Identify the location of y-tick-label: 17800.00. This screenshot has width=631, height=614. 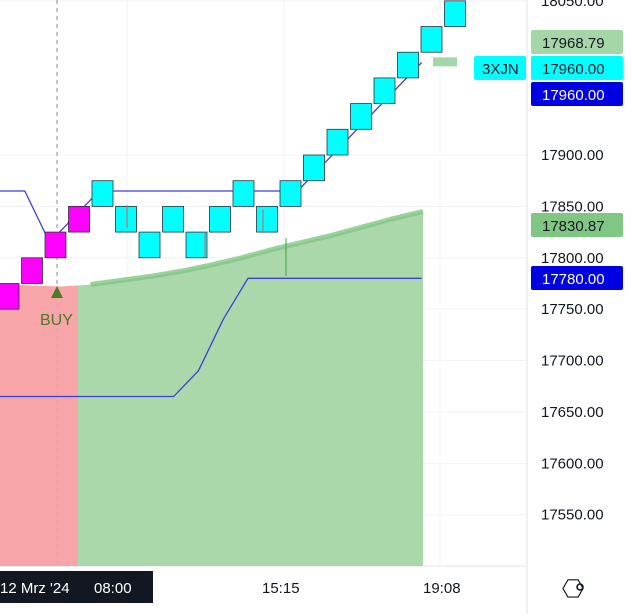
(572, 258).